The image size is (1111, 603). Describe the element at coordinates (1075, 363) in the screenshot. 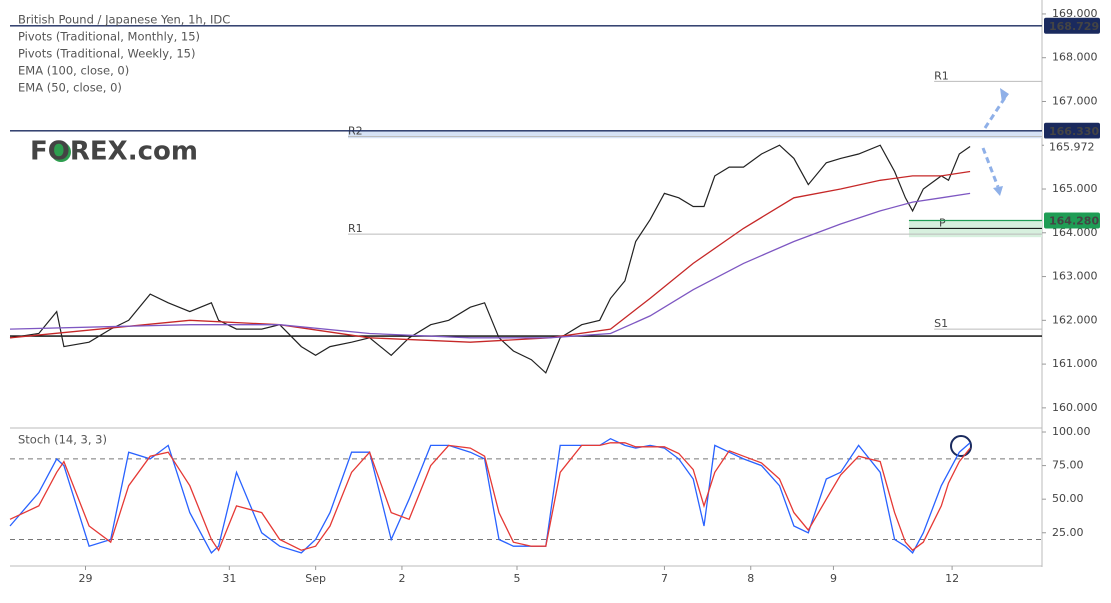

I see `y-tick-label: 161.000` at that location.